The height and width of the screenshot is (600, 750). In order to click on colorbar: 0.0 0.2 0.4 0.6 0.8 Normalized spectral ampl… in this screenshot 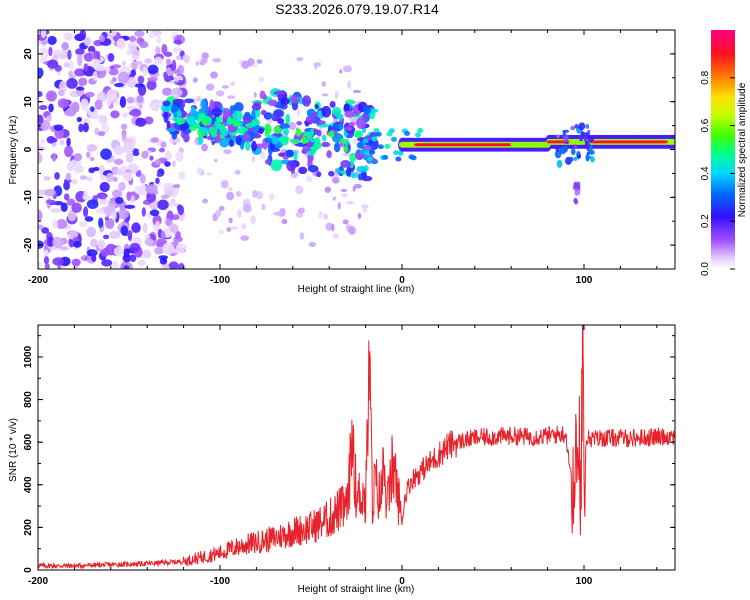, I will do `click(724, 153)`.